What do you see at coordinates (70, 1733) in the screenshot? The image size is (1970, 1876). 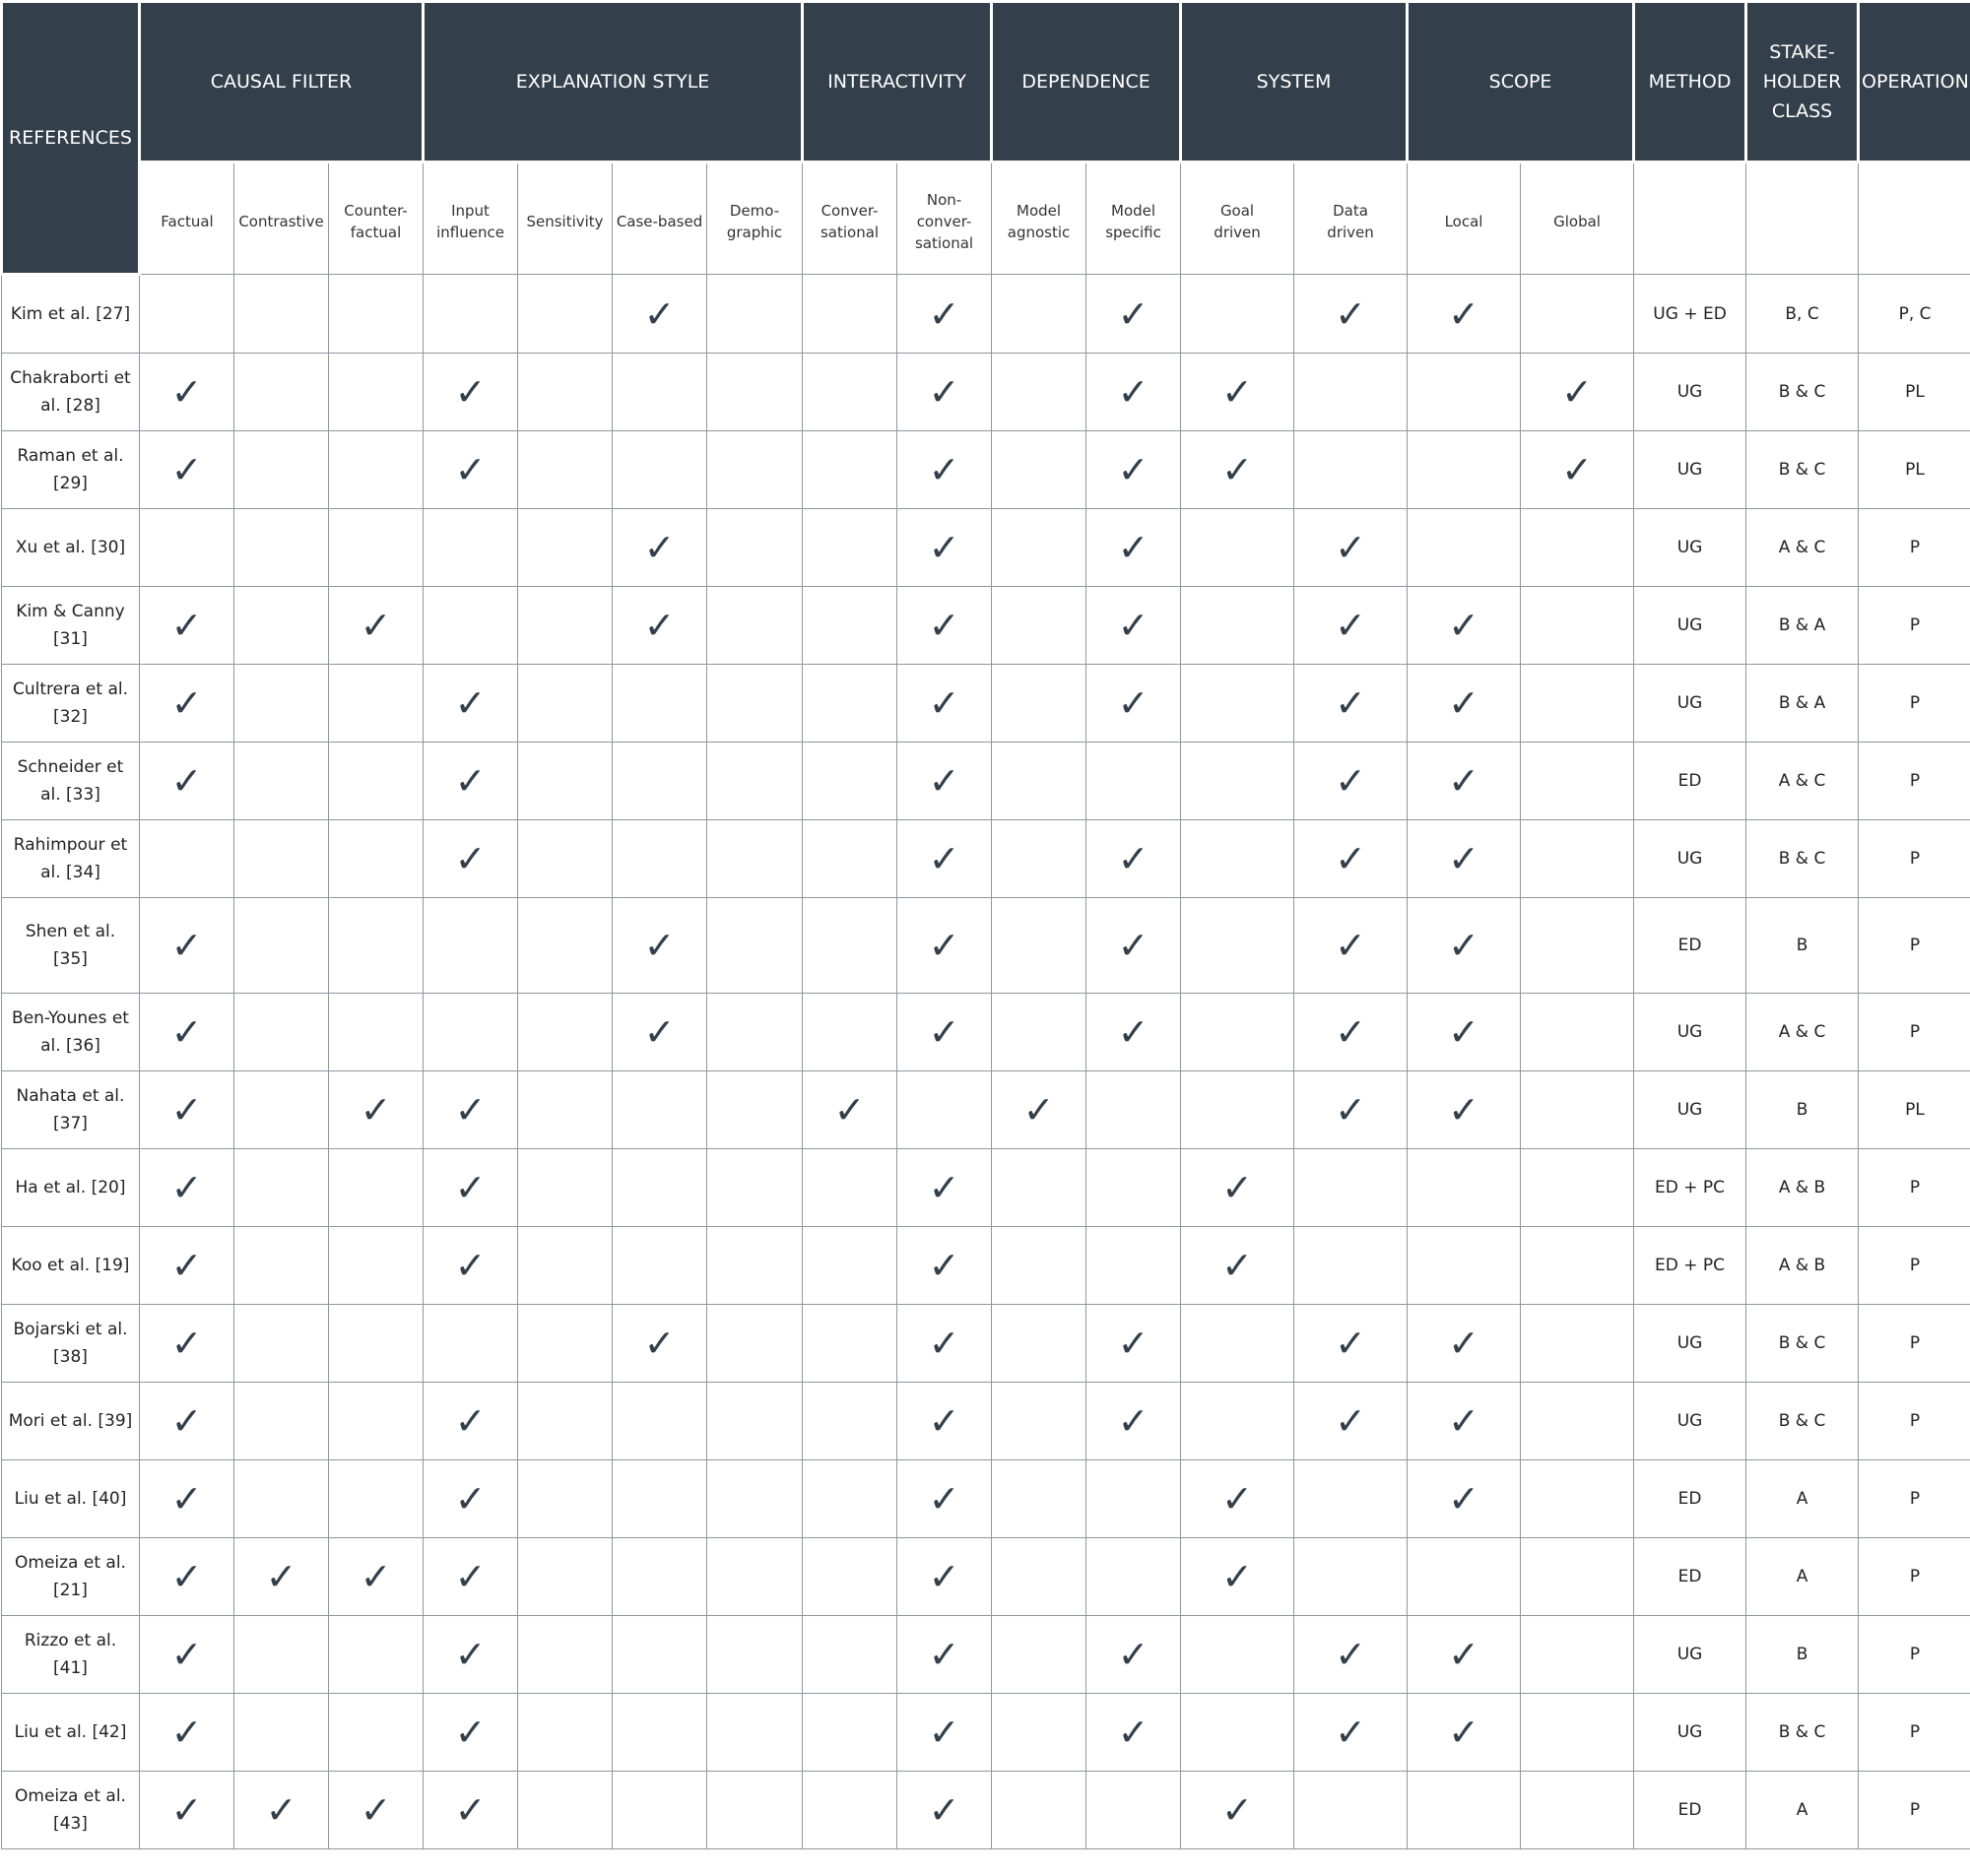 I see `reference-cell: Liu et al. [42]` at bounding box center [70, 1733].